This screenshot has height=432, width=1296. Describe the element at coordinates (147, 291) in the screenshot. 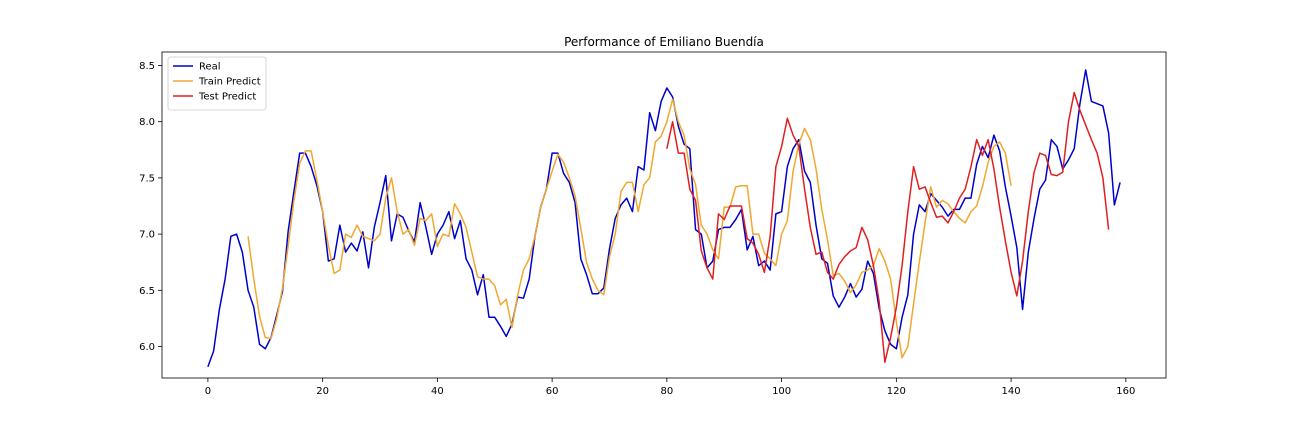

I see `y-tick-label: 6.5` at that location.